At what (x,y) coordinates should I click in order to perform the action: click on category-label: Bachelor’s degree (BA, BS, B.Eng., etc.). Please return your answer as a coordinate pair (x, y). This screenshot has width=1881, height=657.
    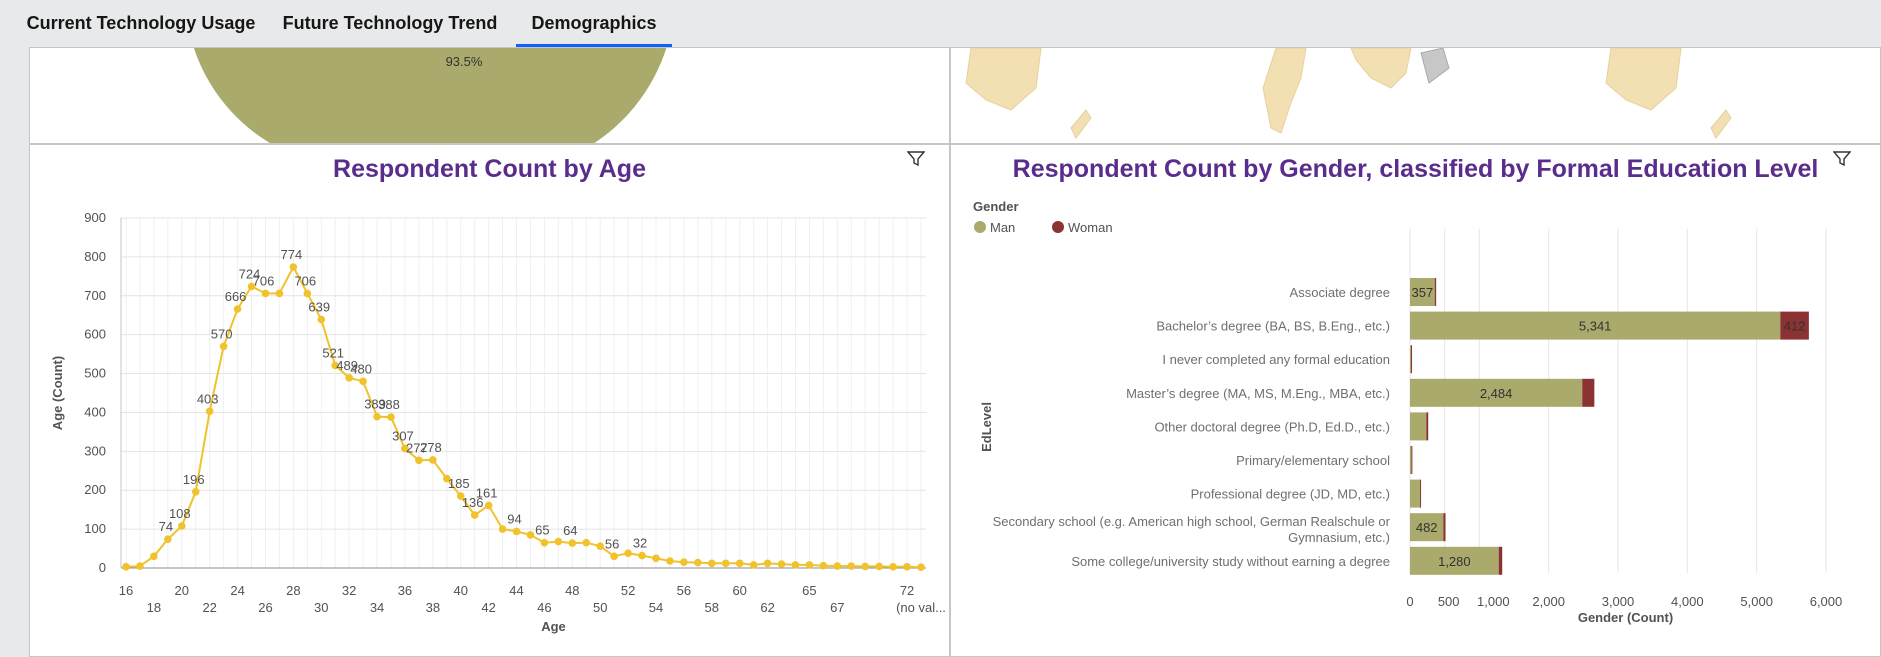
    Looking at the image, I should click on (1273, 326).